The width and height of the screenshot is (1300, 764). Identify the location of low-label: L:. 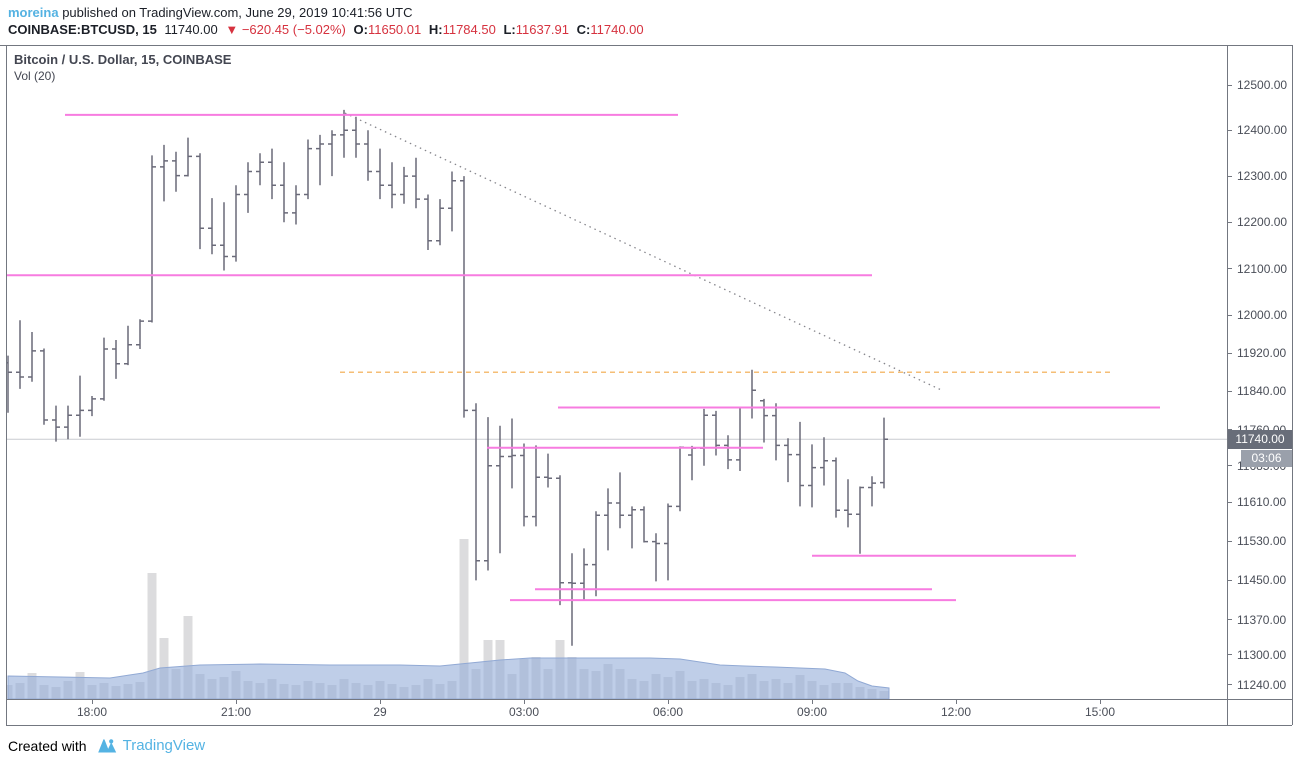
(509, 29).